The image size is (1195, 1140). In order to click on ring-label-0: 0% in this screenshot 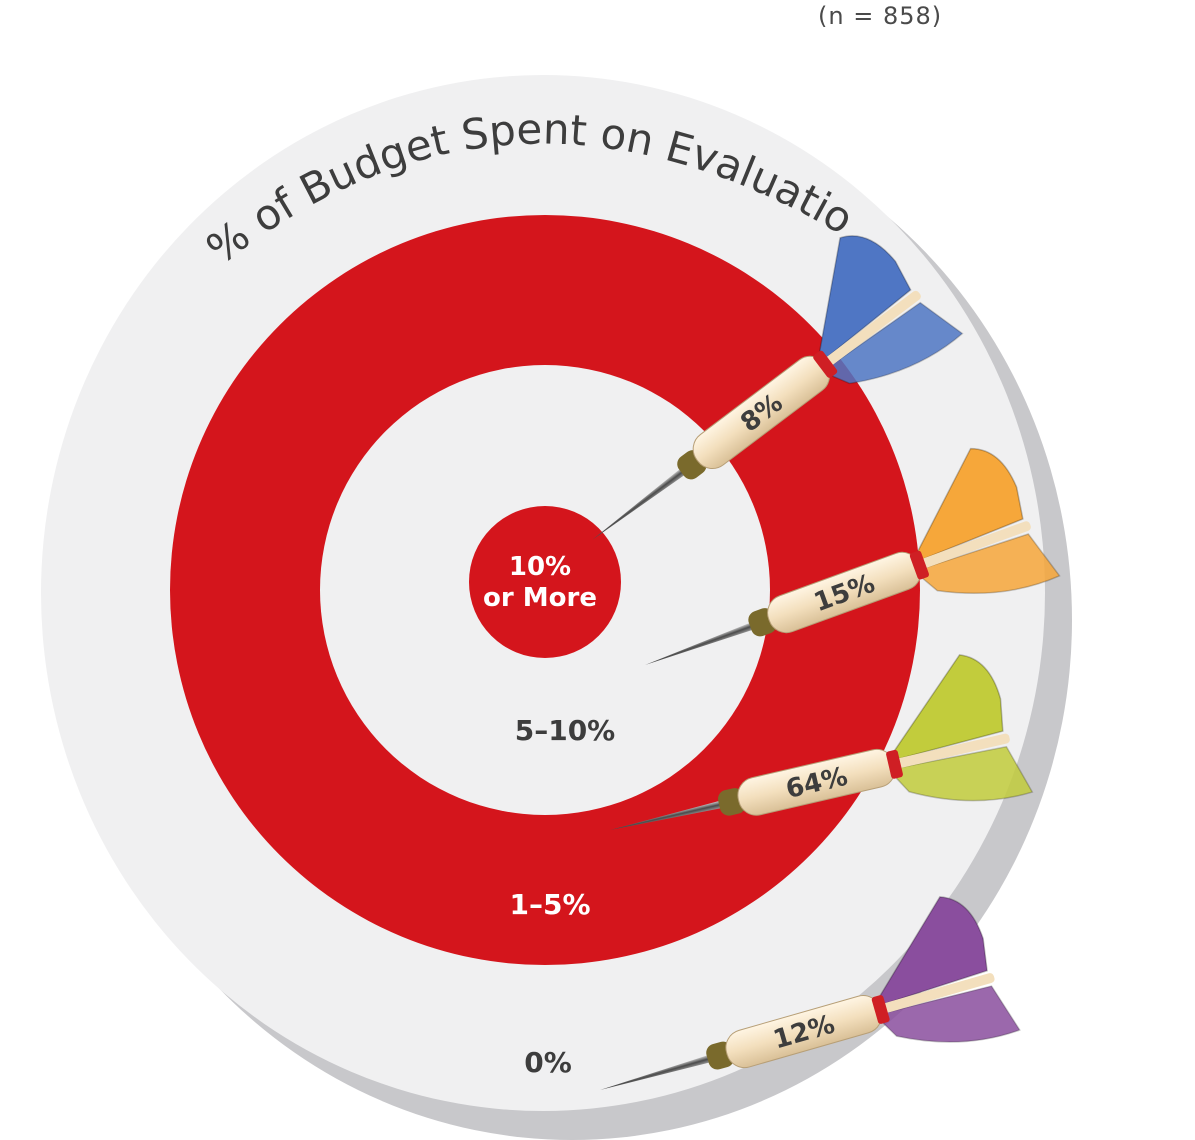, I will do `click(548, 1062)`.